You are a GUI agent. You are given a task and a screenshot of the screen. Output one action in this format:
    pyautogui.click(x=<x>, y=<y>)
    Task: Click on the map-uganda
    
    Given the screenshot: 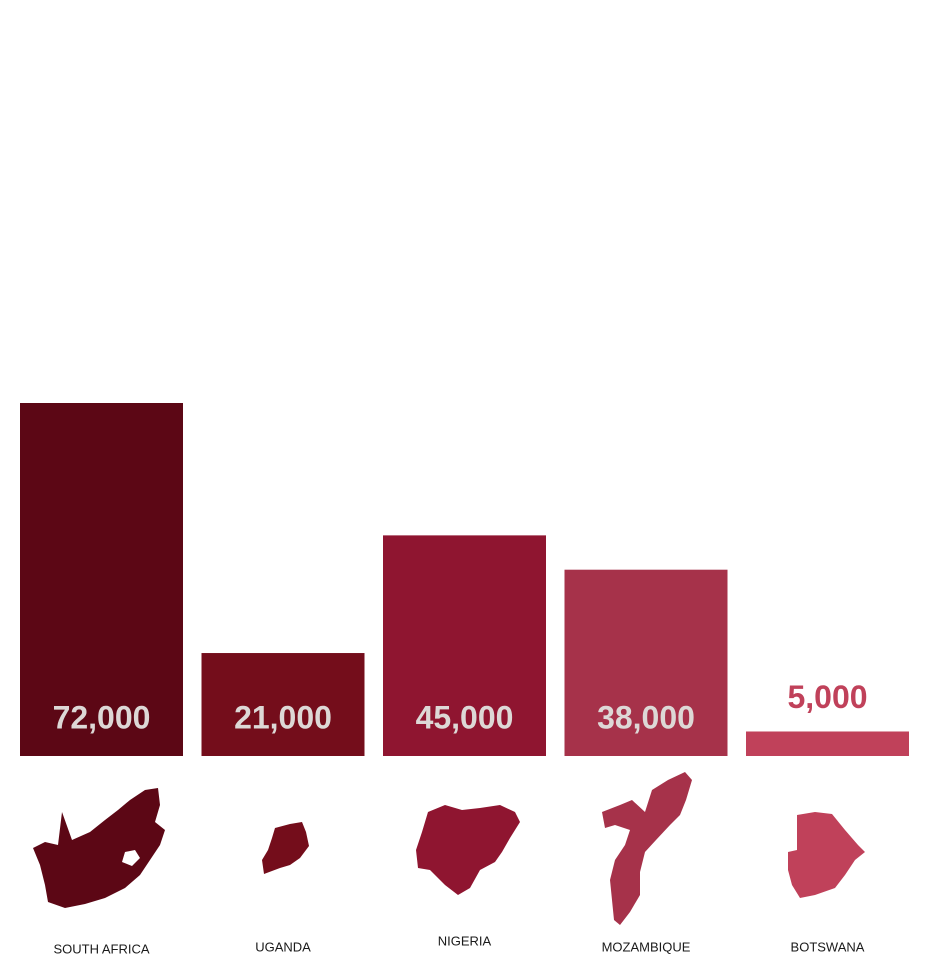 What is the action you would take?
    pyautogui.click(x=285, y=848)
    